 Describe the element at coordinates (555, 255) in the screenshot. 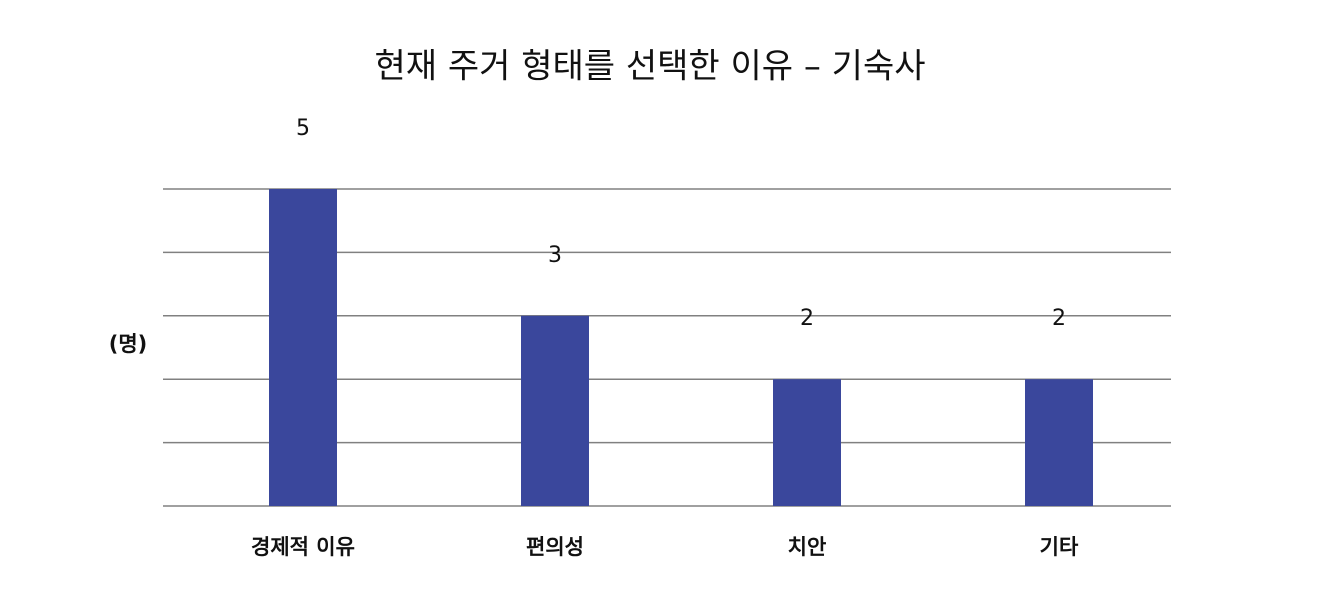

I see `data-label: 3` at that location.